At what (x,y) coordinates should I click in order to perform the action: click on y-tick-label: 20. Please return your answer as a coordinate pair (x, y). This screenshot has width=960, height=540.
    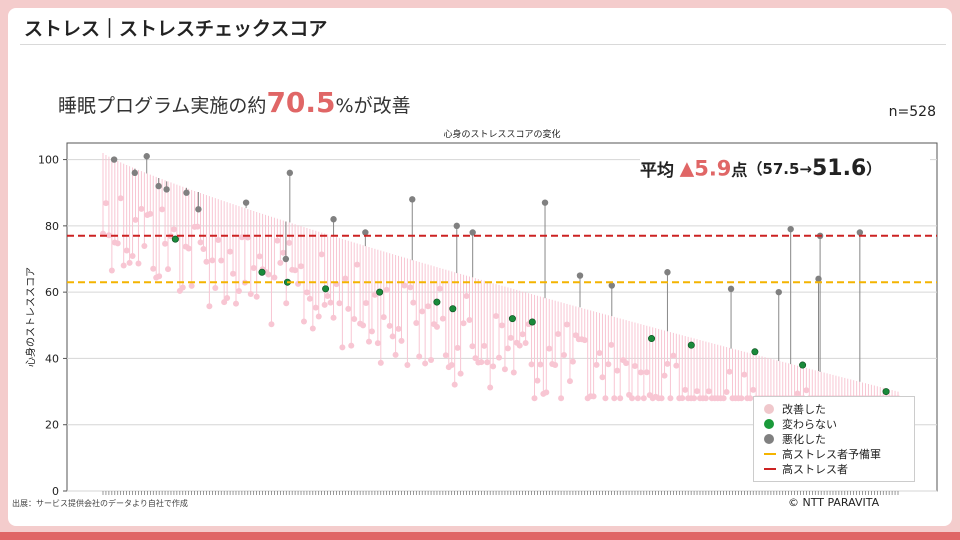
    Looking at the image, I should click on (52, 425).